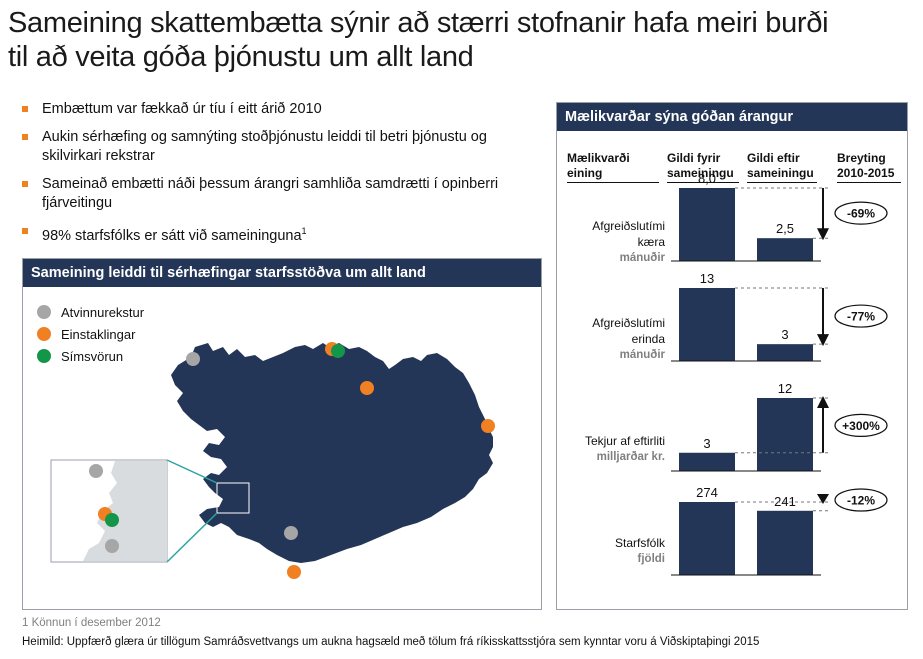 This screenshot has width=923, height=659. What do you see at coordinates (823, 402) in the screenshot?
I see `up-arrow-icon` at bounding box center [823, 402].